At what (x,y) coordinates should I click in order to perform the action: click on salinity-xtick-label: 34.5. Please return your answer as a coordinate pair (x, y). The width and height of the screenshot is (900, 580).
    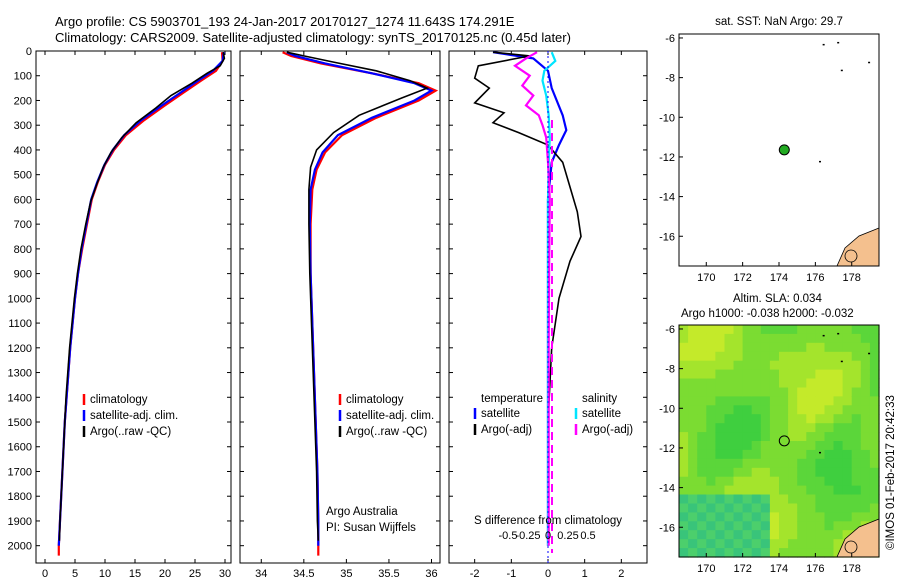
    Looking at the image, I should click on (303, 574).